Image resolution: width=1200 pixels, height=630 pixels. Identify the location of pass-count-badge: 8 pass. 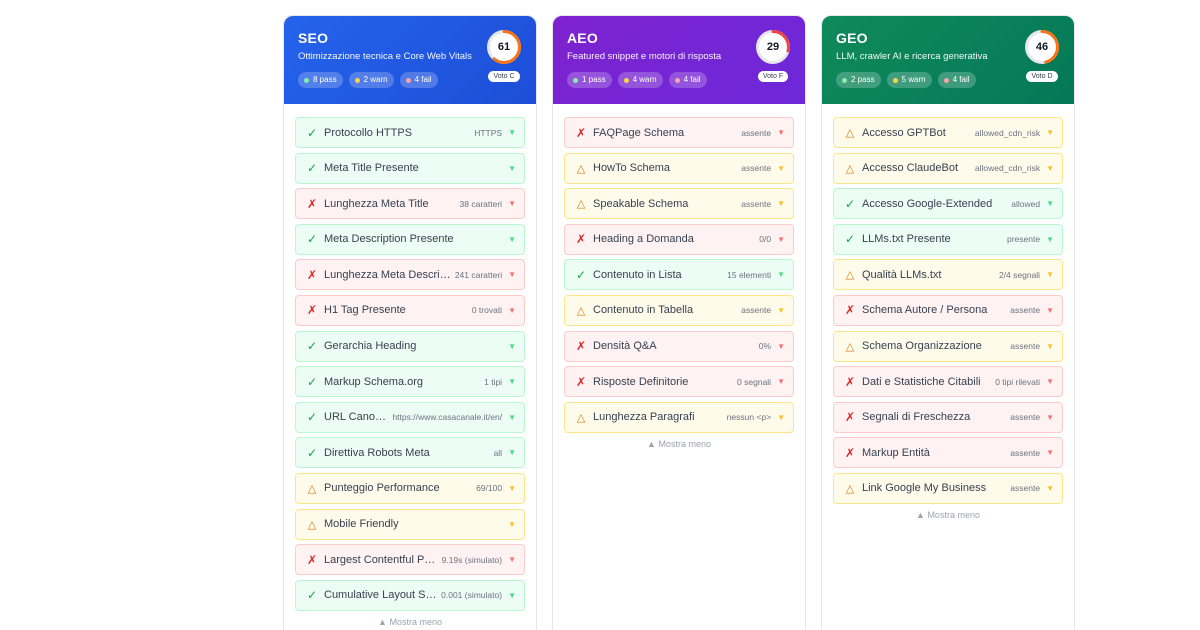
(320, 80).